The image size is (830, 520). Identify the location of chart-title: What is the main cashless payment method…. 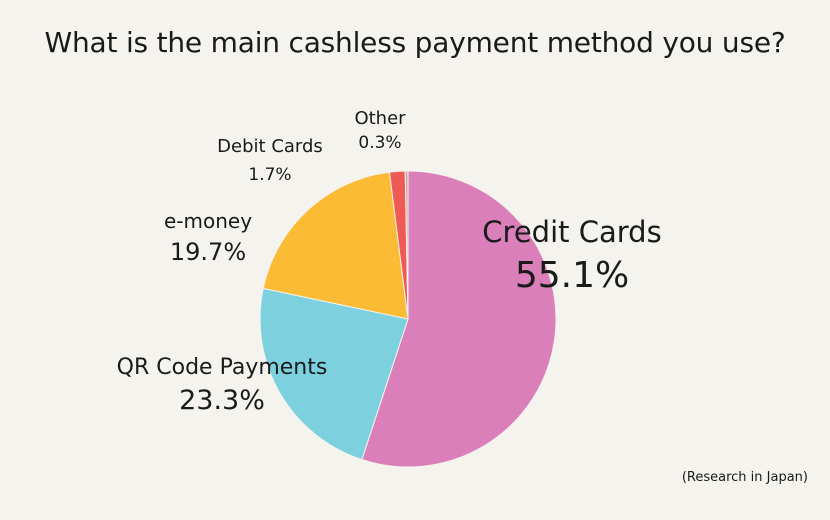
(415, 42).